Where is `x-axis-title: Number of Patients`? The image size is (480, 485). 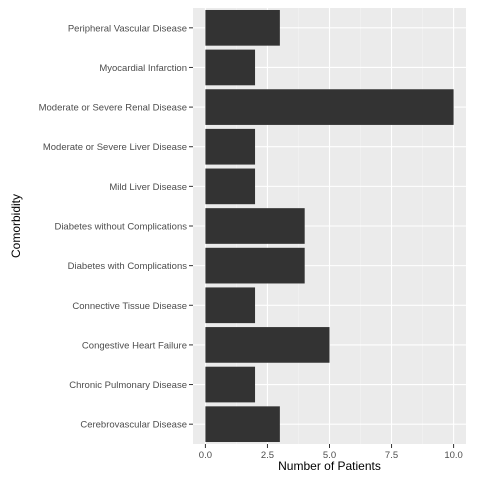
x-axis-title: Number of Patients is located at coordinates (329, 466).